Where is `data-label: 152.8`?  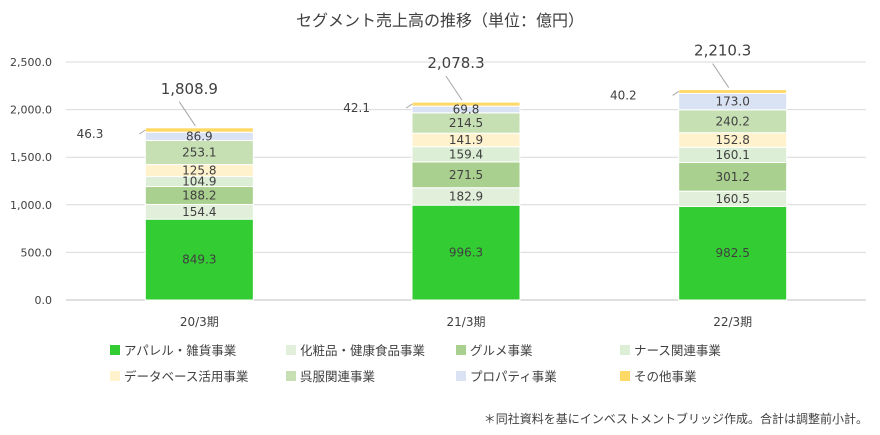
data-label: 152.8 is located at coordinates (732, 140).